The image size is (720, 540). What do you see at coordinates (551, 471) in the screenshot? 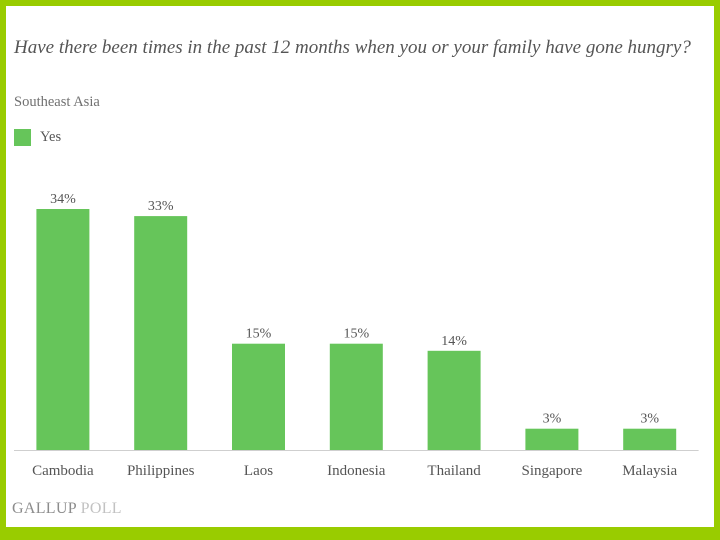
I see `tick-label-singapore: Singapore` at bounding box center [551, 471].